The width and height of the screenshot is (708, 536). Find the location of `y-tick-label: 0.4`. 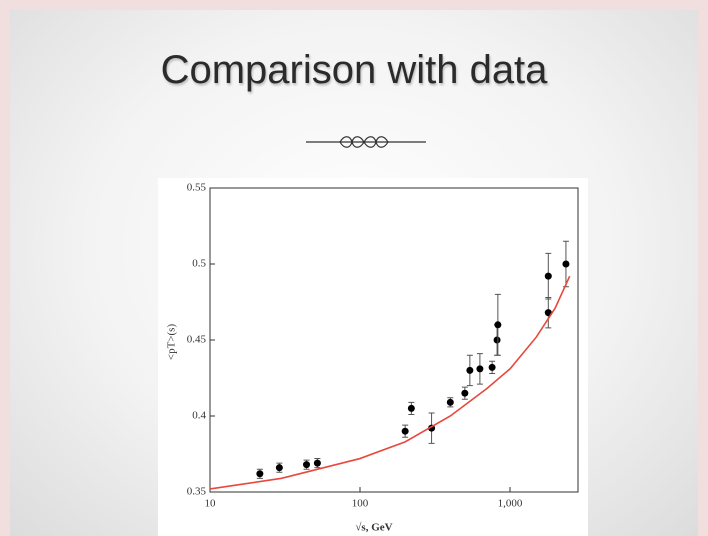

y-tick-label: 0.4 is located at coordinates (199, 416).